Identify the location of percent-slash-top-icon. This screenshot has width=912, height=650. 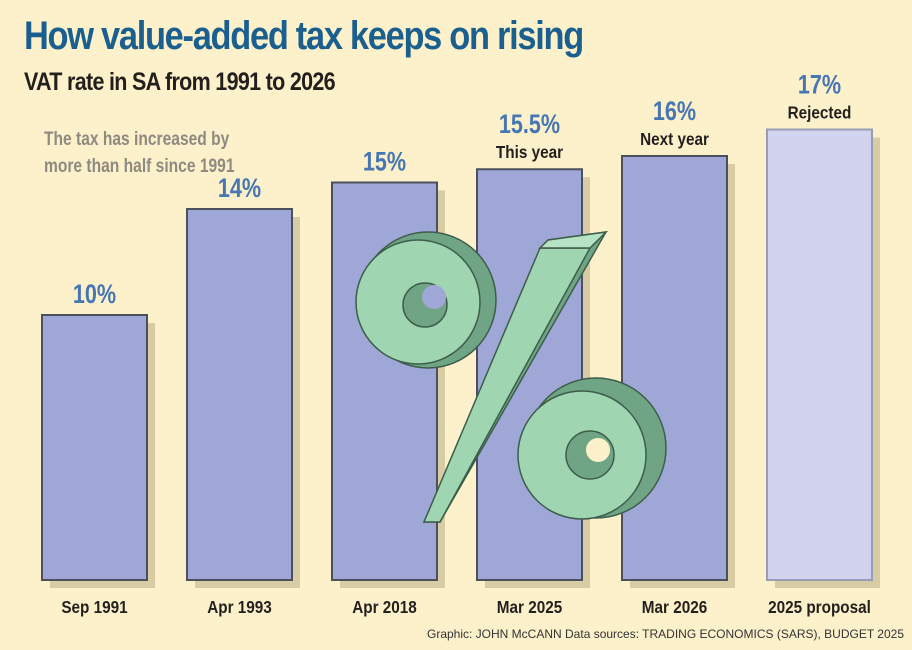
(573, 239).